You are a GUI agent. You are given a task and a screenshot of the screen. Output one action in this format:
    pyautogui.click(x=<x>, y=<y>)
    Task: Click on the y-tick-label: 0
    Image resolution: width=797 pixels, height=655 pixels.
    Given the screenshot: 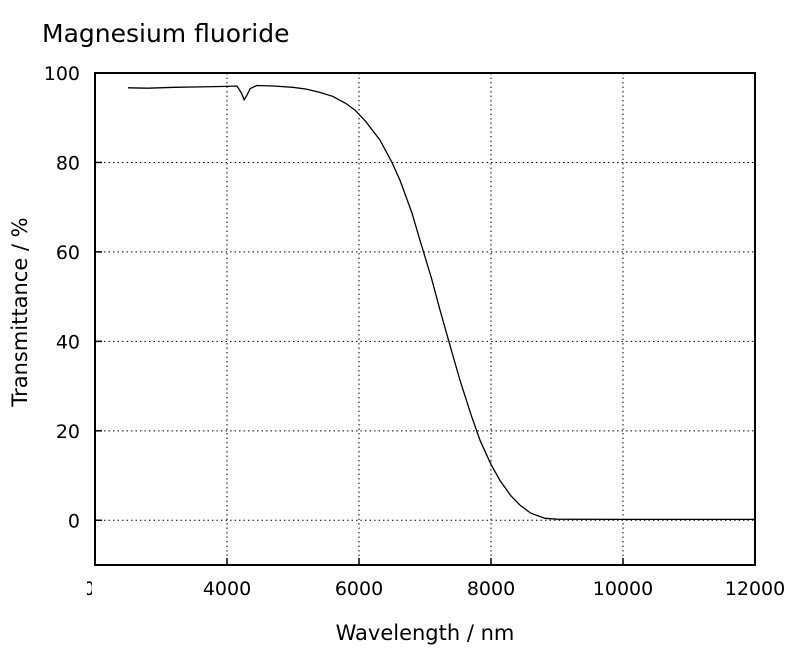 What is the action you would take?
    pyautogui.click(x=74, y=521)
    